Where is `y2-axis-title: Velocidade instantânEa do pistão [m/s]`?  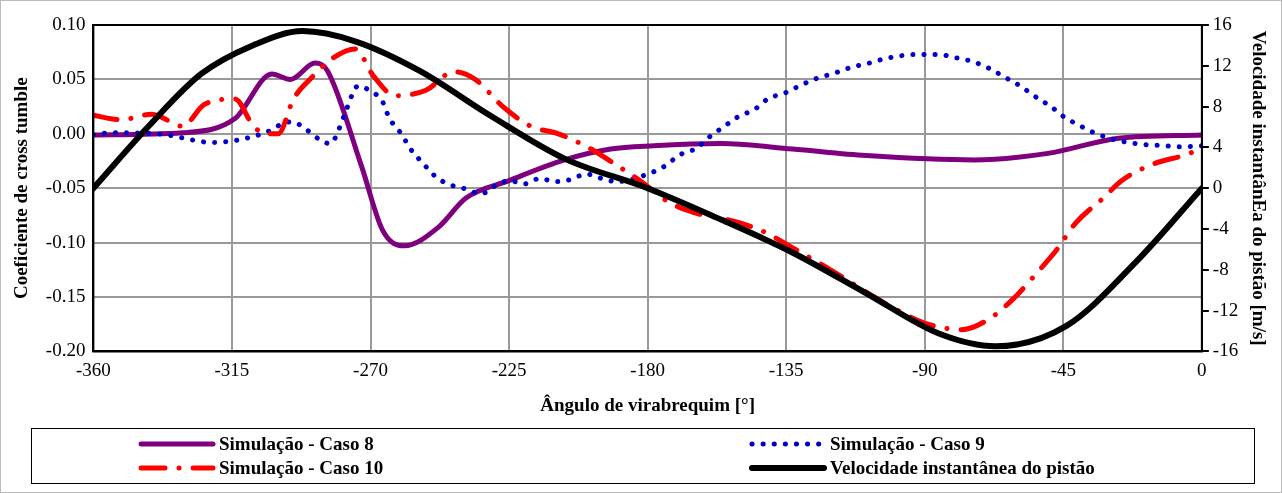 y2-axis-title: Velocidade instantânEa do pistão [m/s] is located at coordinates (1259, 188).